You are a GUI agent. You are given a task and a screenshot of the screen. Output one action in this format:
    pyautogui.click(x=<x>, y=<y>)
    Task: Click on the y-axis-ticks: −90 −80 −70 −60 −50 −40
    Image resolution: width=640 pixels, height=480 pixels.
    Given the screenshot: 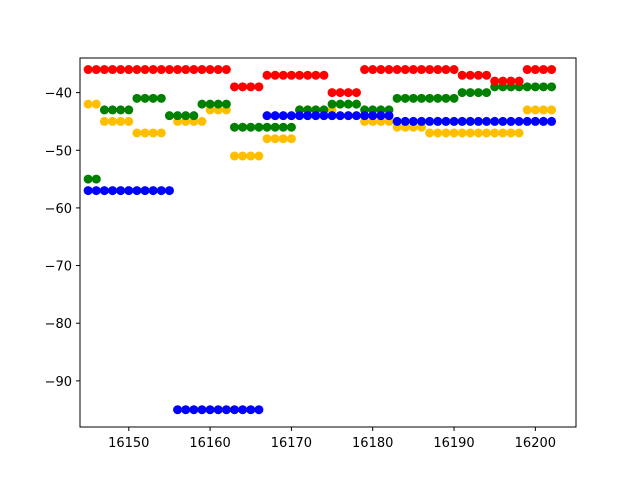 What is the action you would take?
    pyautogui.click(x=62, y=238)
    